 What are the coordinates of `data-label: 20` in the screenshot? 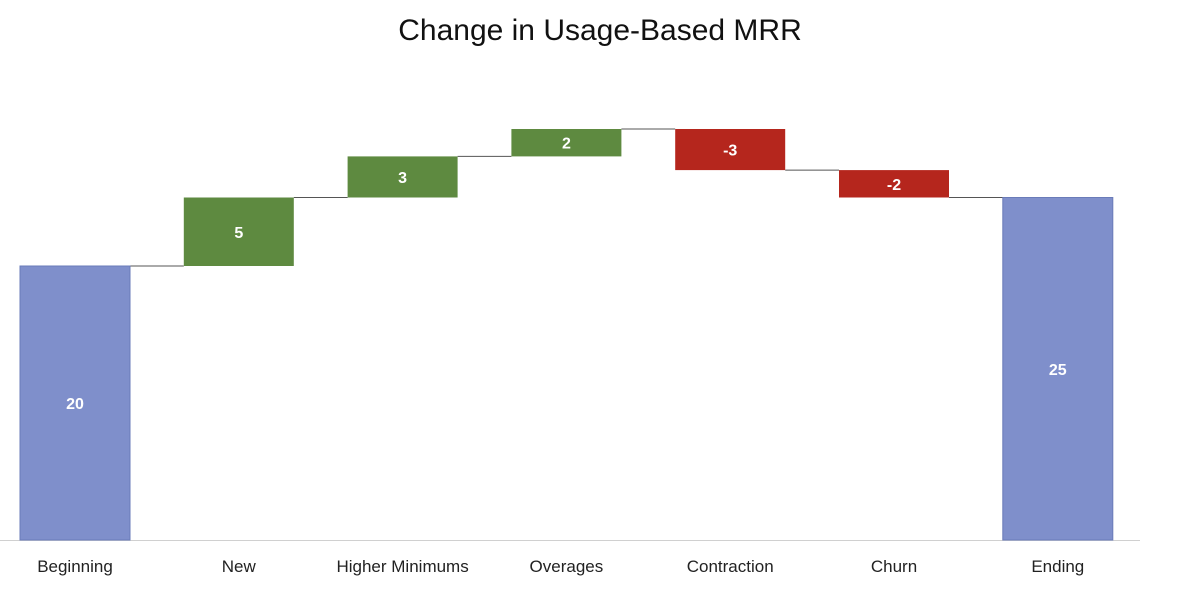 It's located at (75, 404).